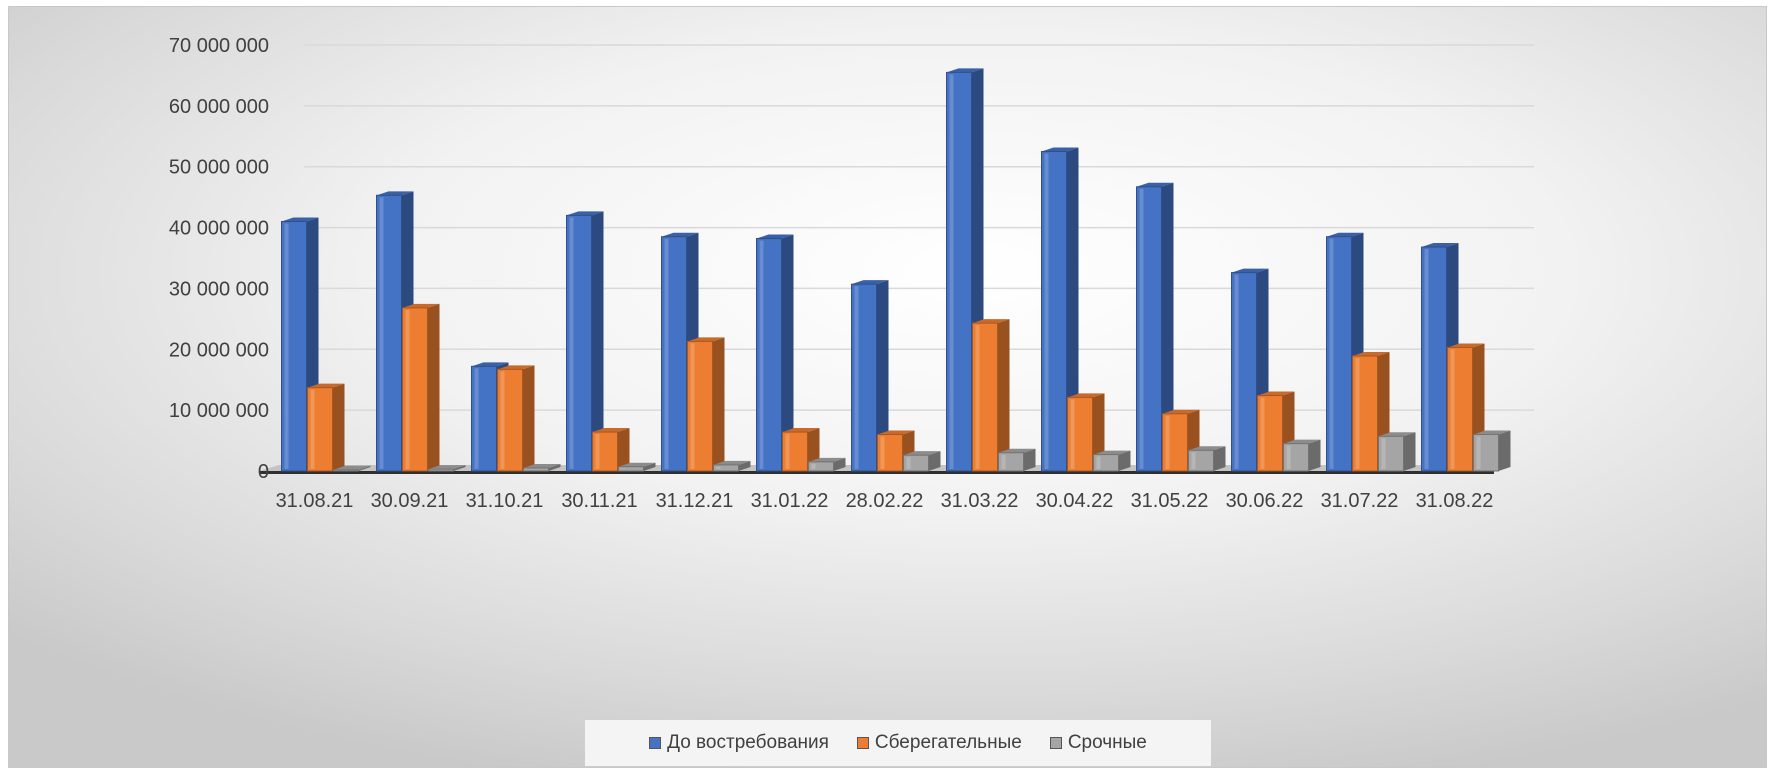 The height and width of the screenshot is (776, 1777). What do you see at coordinates (1170, 501) in the screenshot?
I see `x-tick-label: 31.05.22` at bounding box center [1170, 501].